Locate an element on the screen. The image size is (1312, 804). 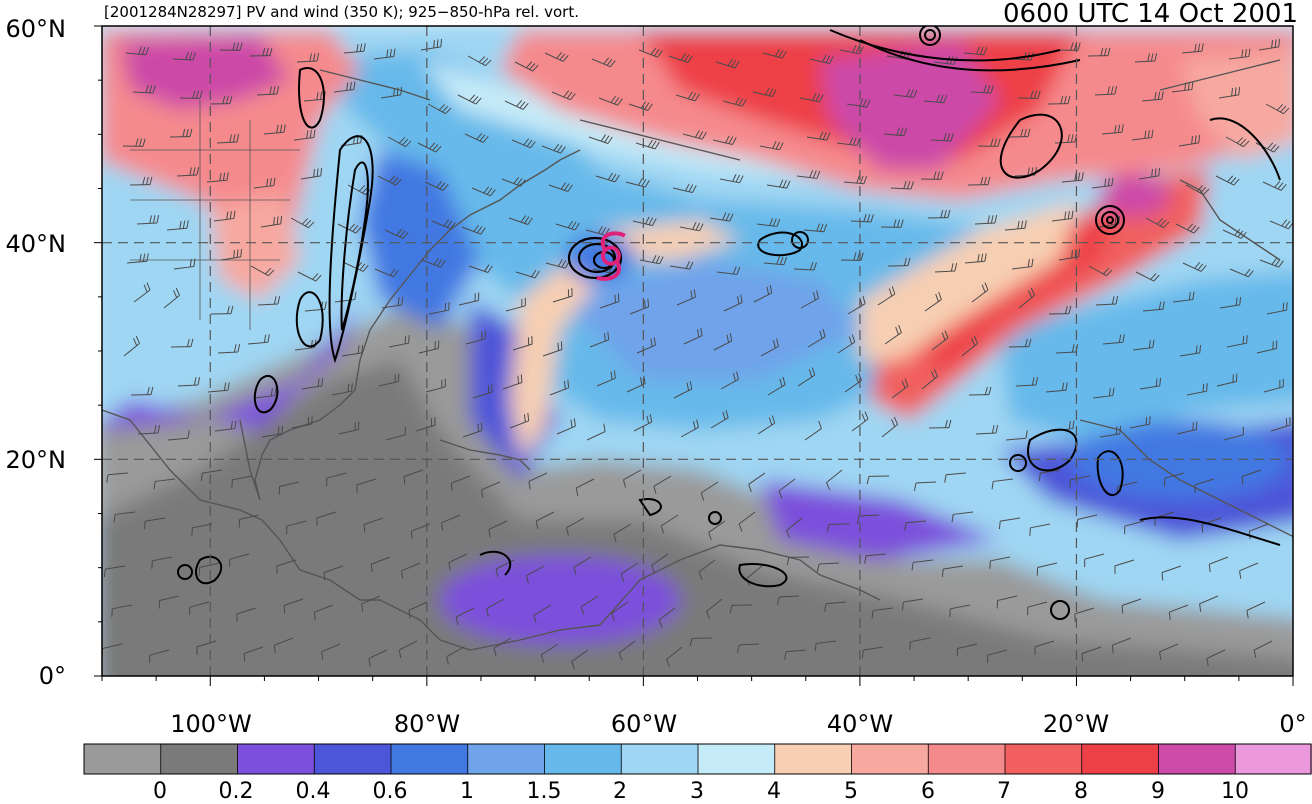
colorbar-label: 0.6 is located at coordinates (390, 791).